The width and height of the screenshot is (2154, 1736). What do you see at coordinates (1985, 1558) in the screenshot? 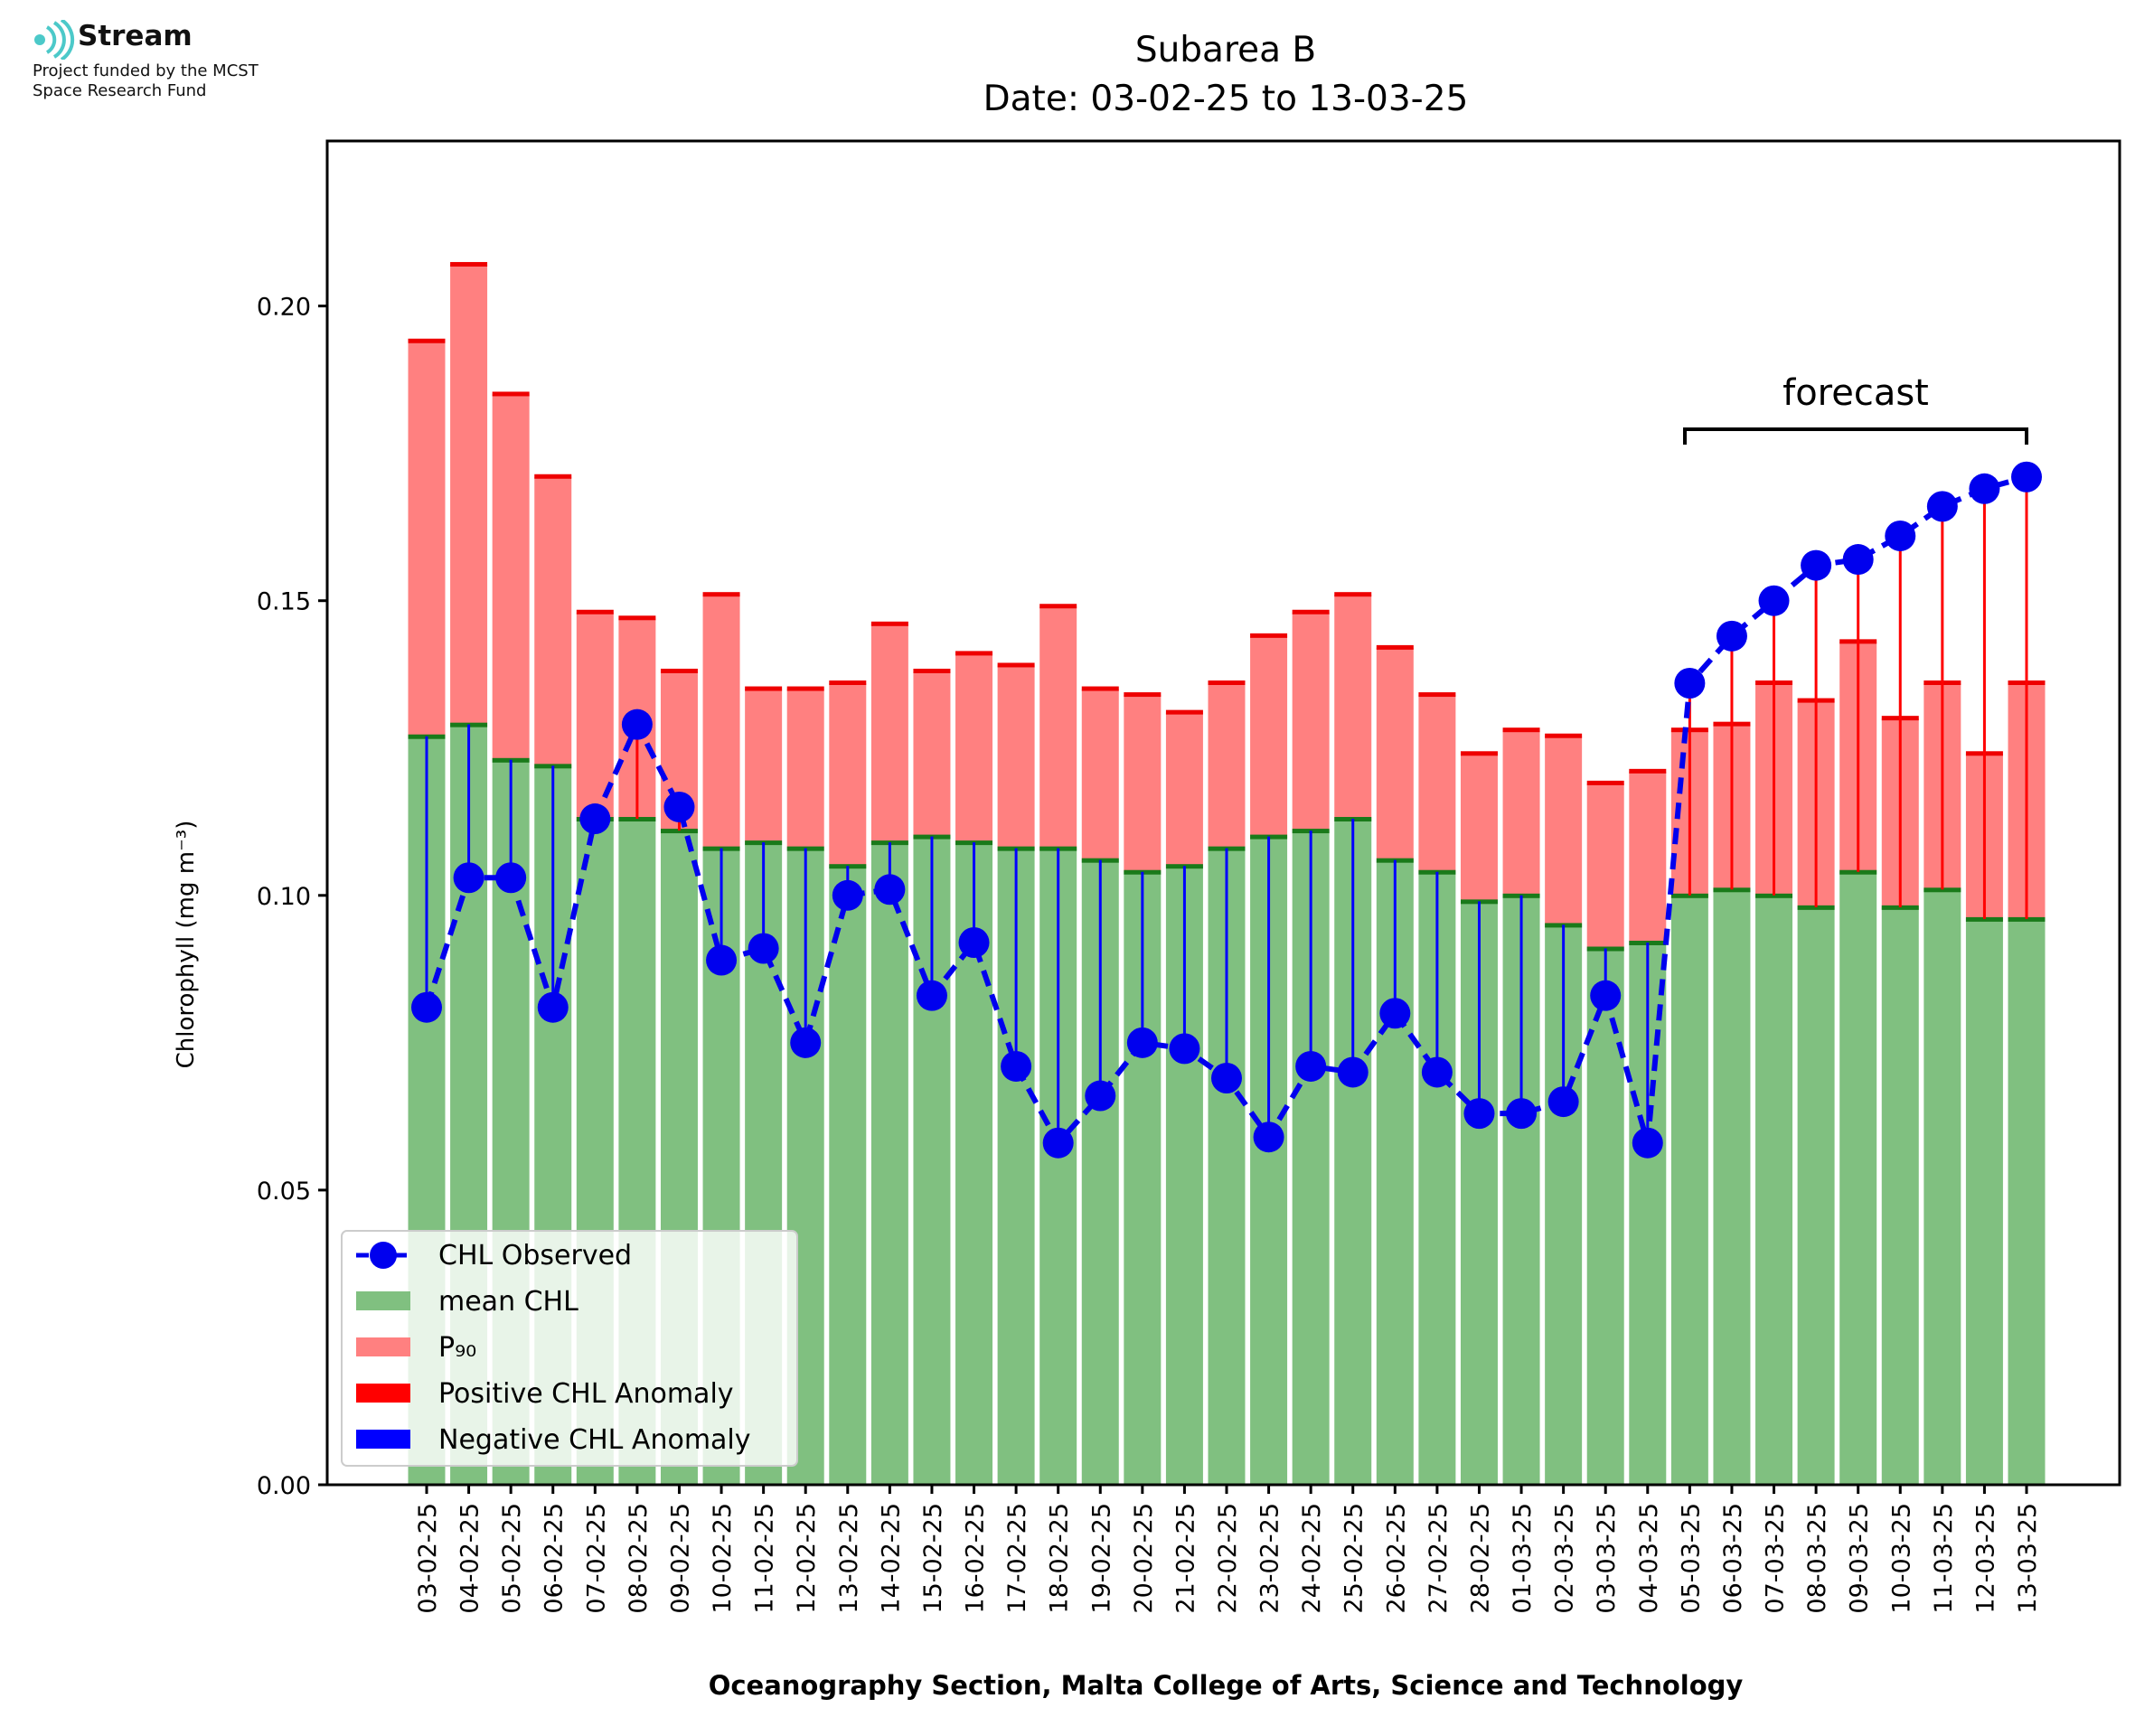
I see `x-tick-label: 12-03-25` at bounding box center [1985, 1558].